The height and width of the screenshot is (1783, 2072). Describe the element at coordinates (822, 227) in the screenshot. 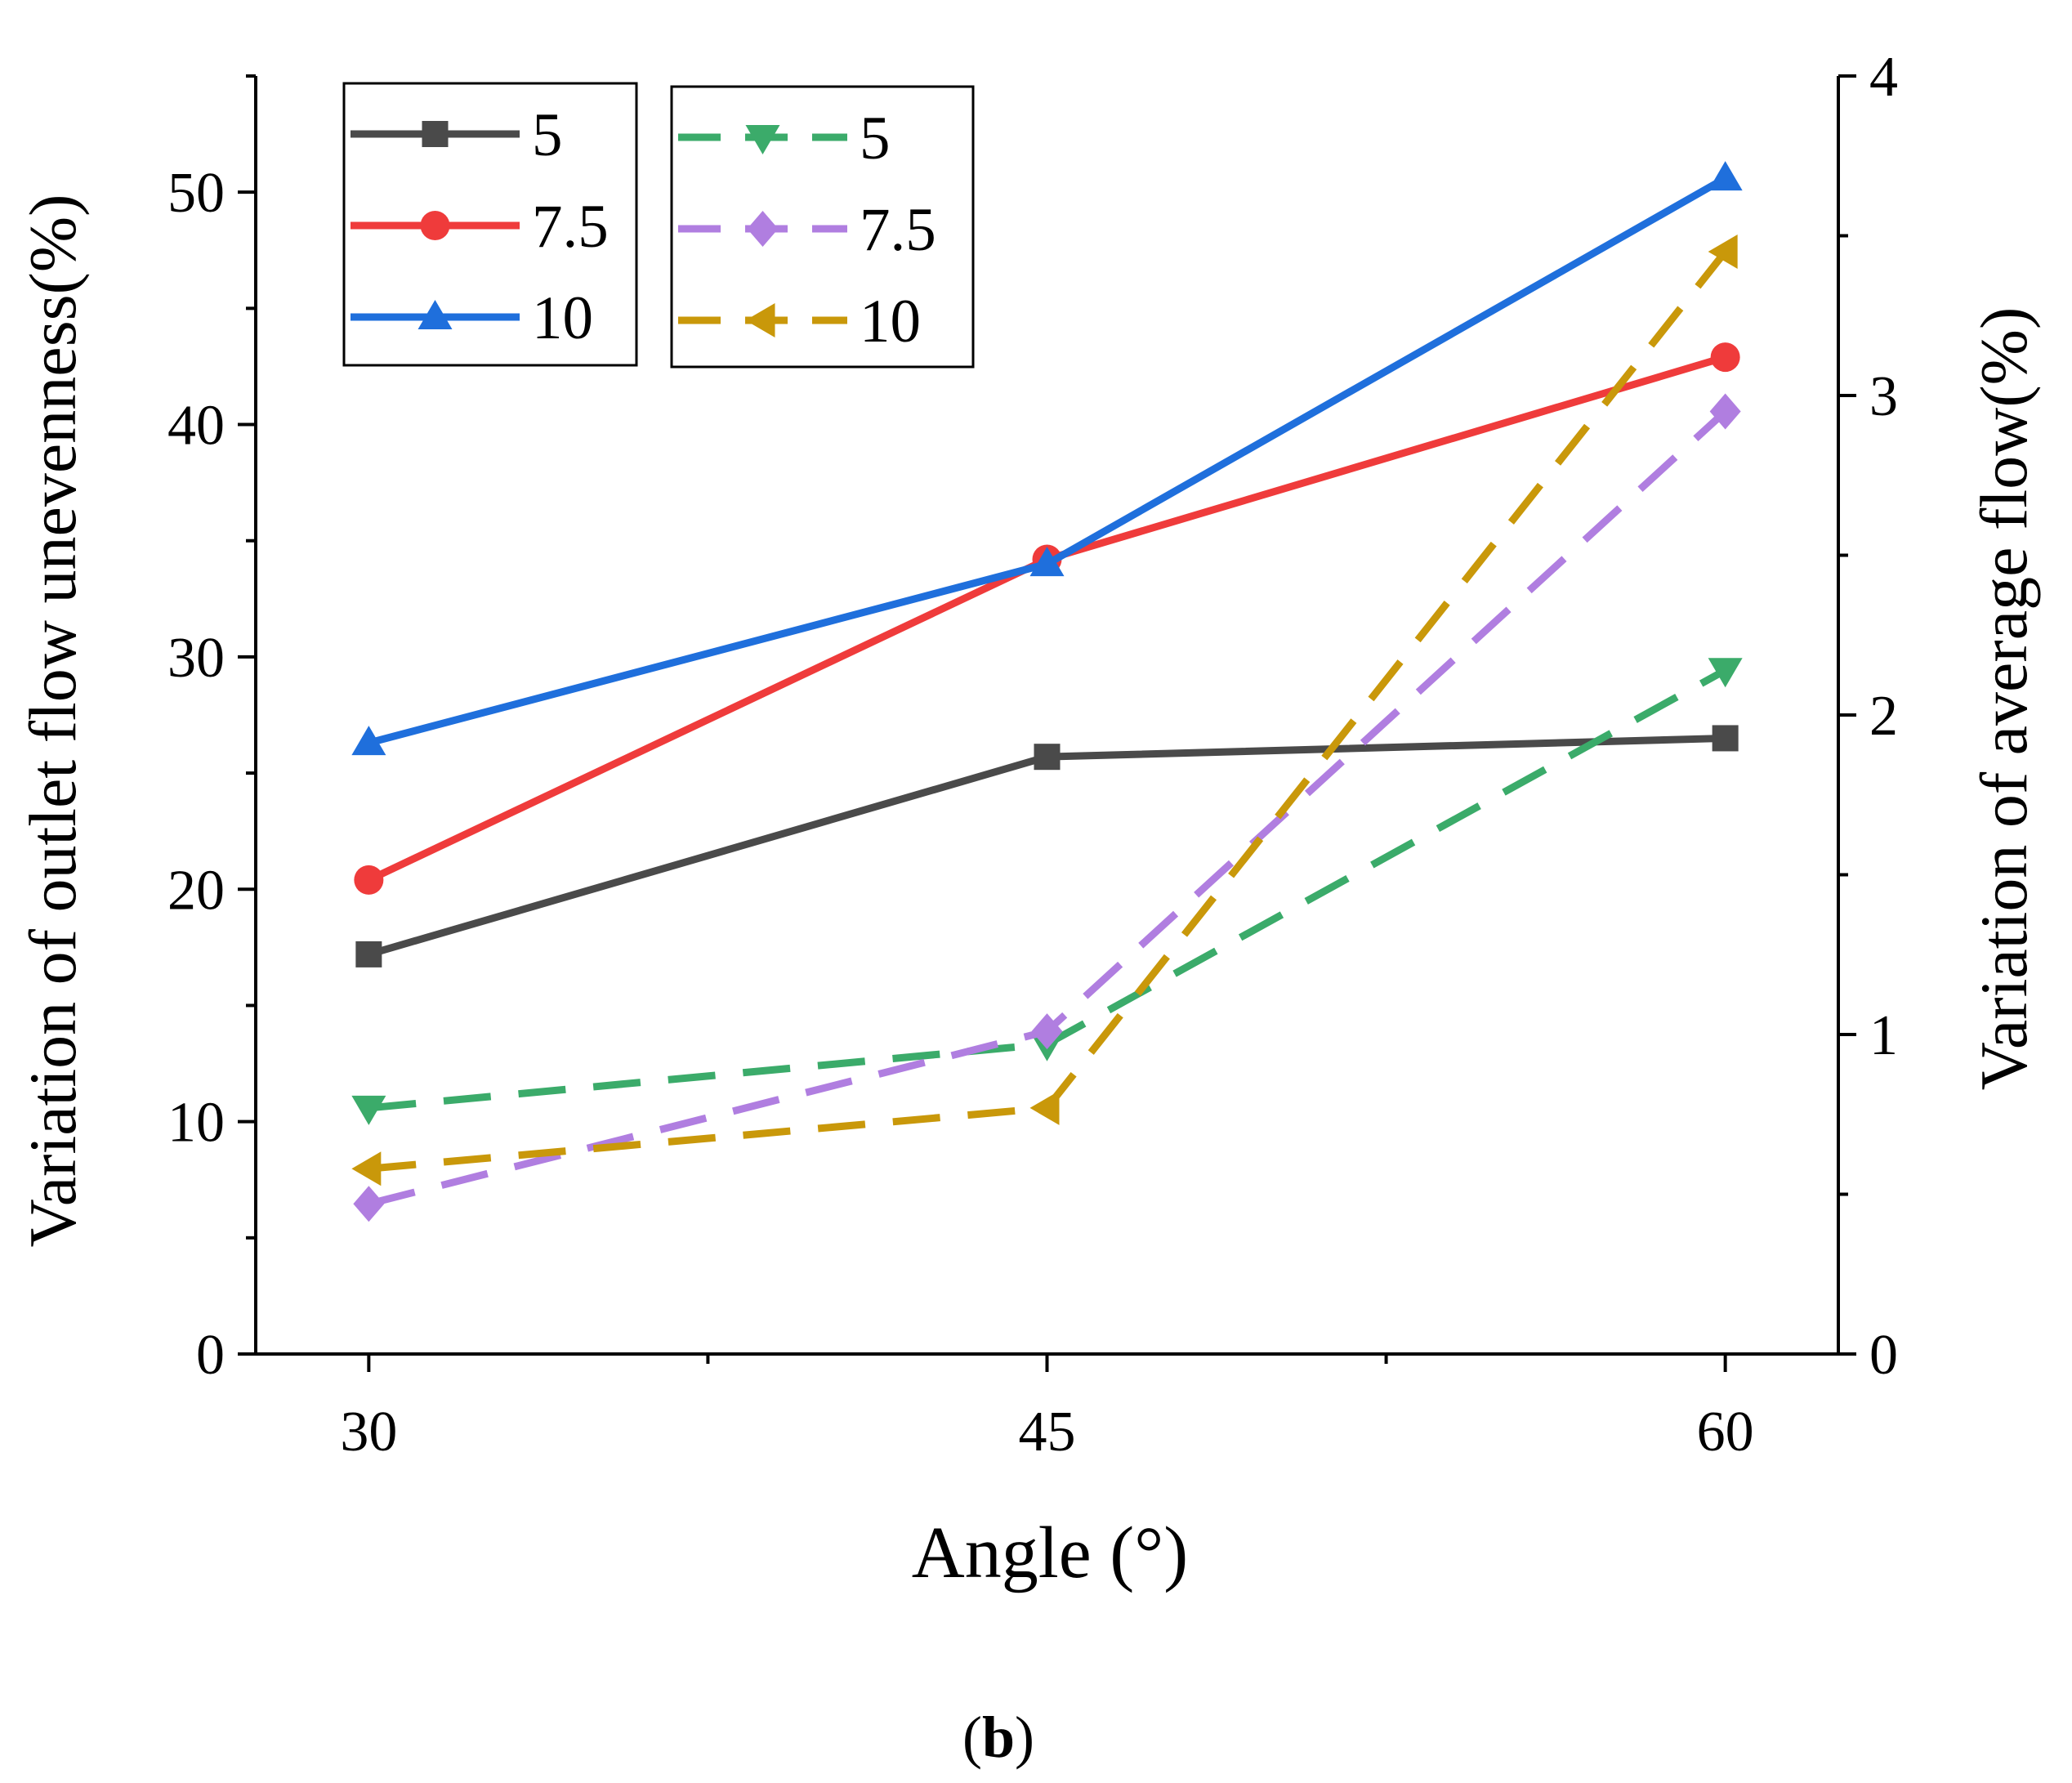

I see `legend-right-axis: 5 7.5 10` at that location.